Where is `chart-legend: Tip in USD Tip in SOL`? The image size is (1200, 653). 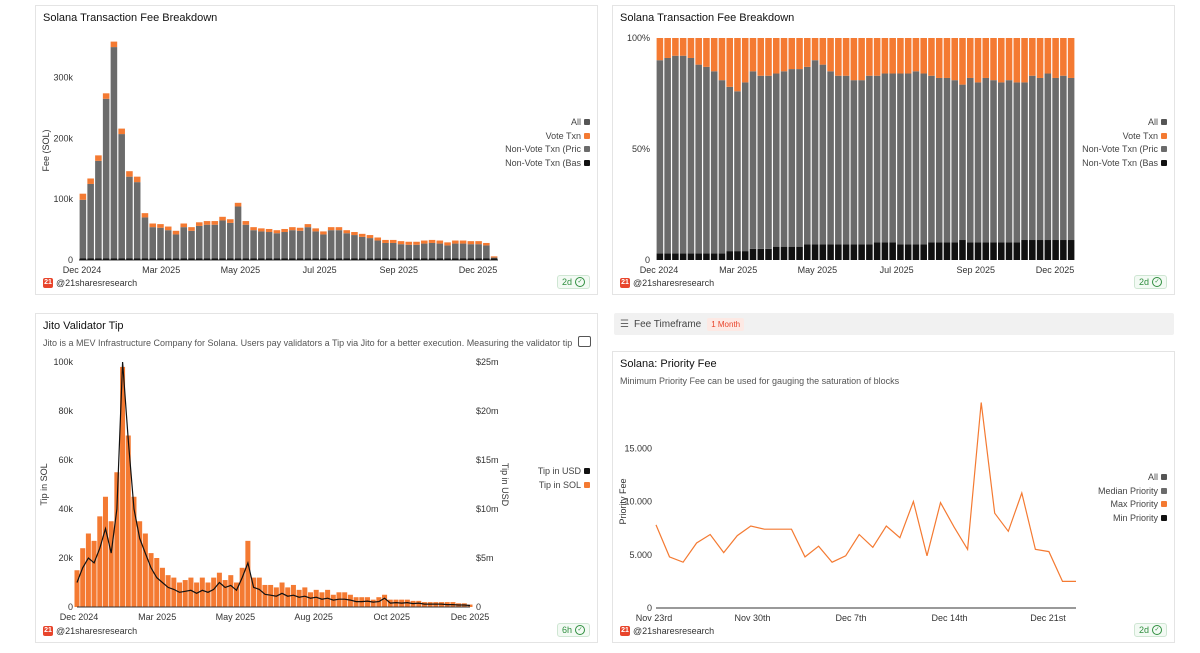 chart-legend: Tip in USD Tip in SOL is located at coordinates (564, 479).